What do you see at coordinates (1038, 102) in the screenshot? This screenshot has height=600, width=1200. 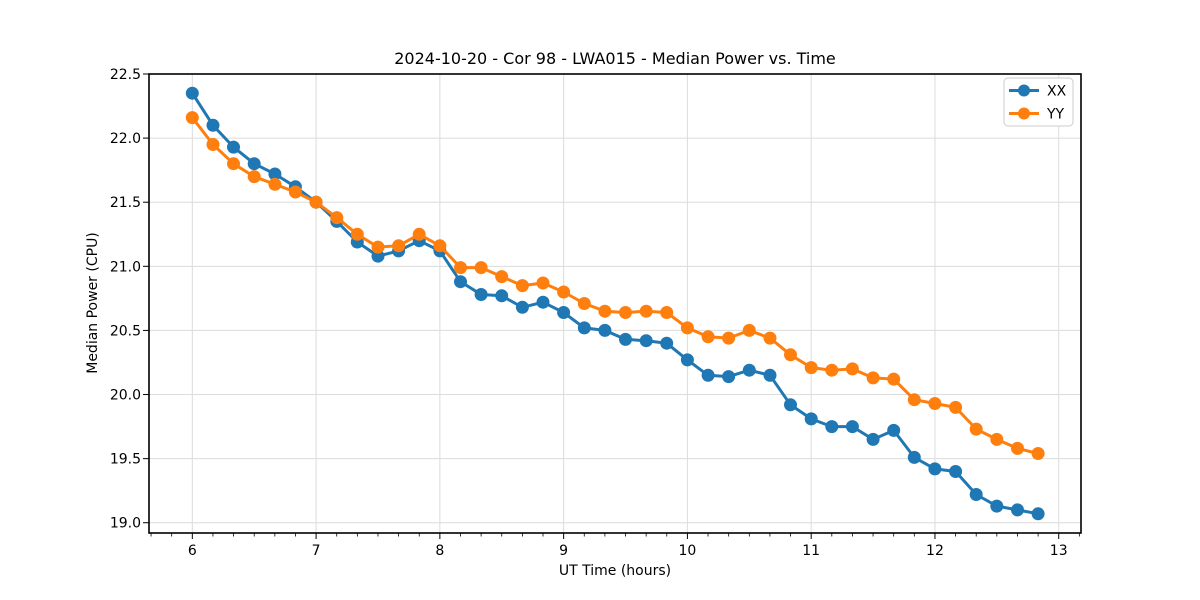 I see `legend: XX YY` at bounding box center [1038, 102].